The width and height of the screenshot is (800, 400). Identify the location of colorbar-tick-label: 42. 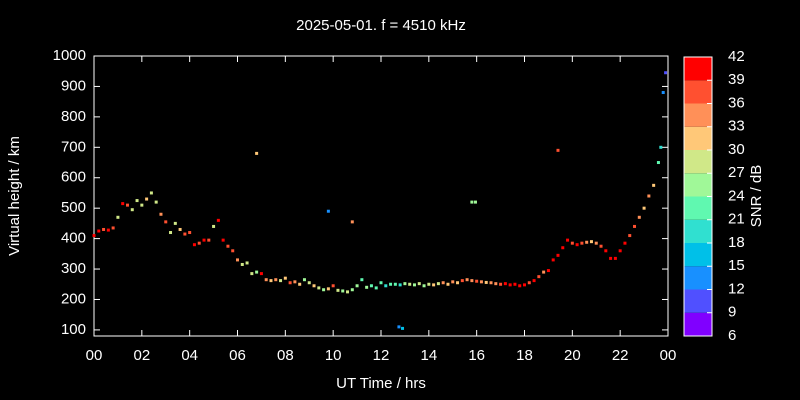
(736, 56).